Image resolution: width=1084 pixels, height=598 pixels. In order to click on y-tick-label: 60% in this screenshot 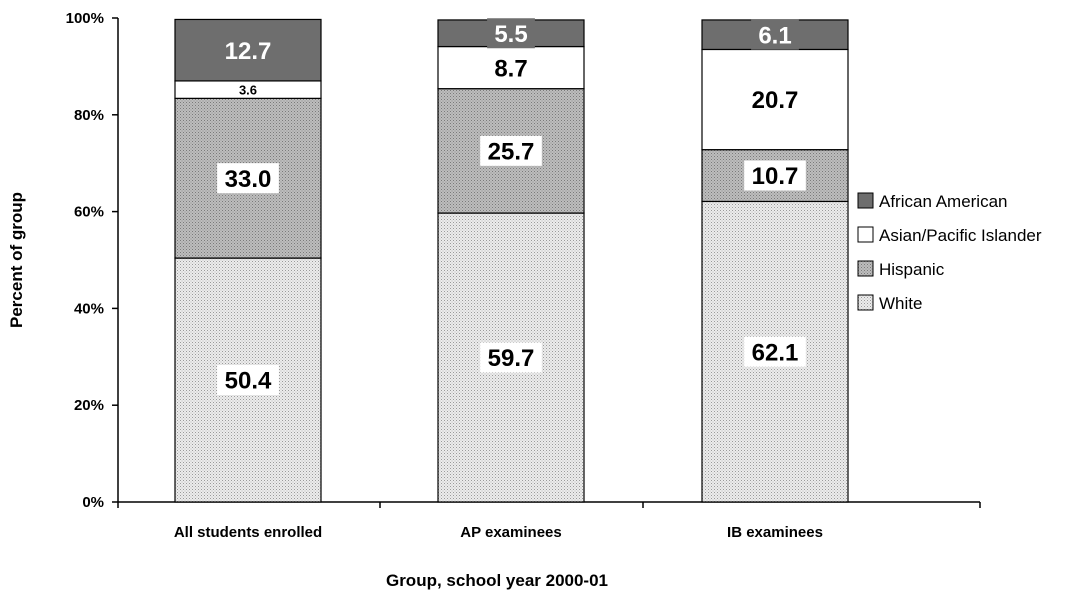, I will do `click(89, 212)`.